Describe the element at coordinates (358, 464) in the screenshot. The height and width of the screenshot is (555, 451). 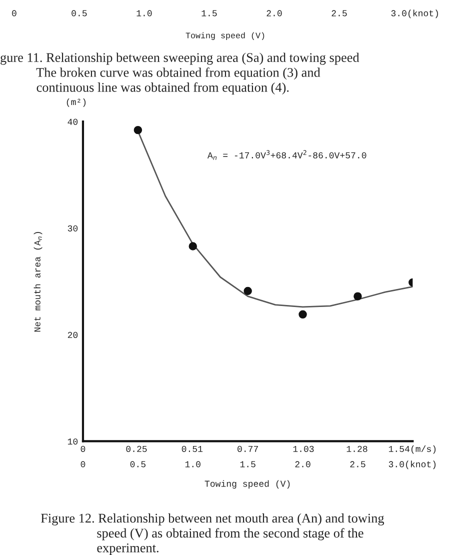
I see `x-tick-label: 2.5` at that location.